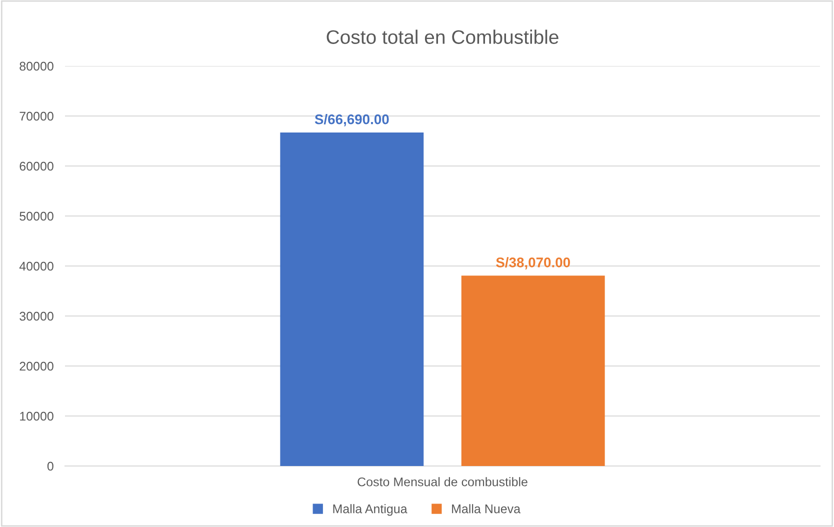  What do you see at coordinates (37, 366) in the screenshot?
I see `y-tick-label: 20000` at bounding box center [37, 366].